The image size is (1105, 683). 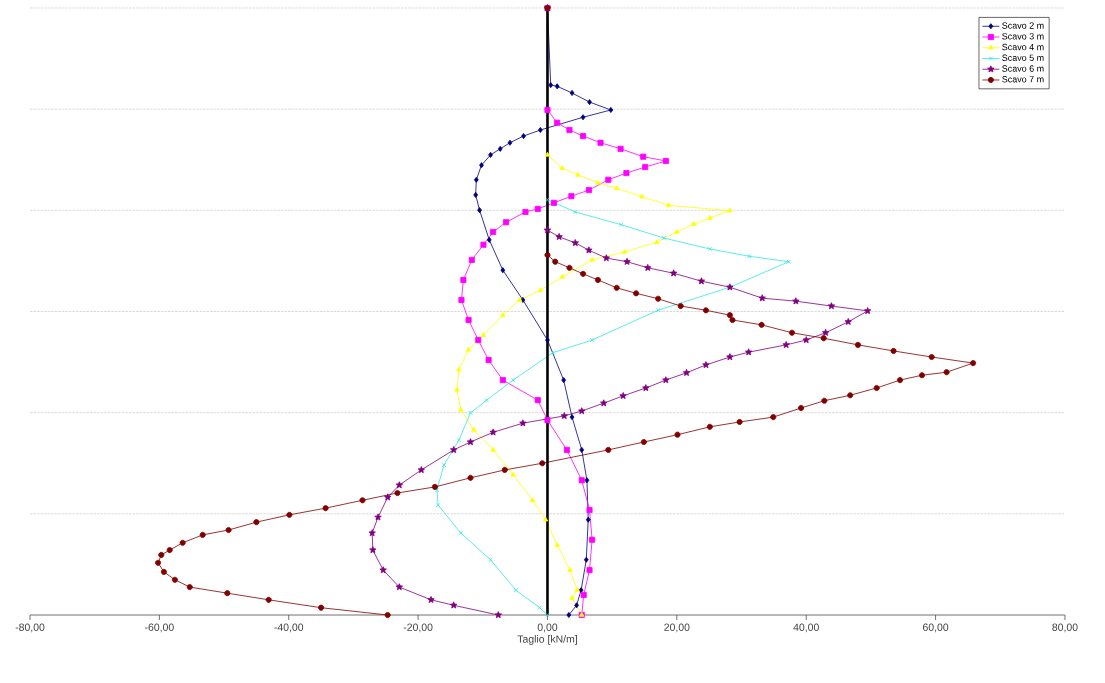 I want to click on x-tick-label: 20,00, so click(x=677, y=628).